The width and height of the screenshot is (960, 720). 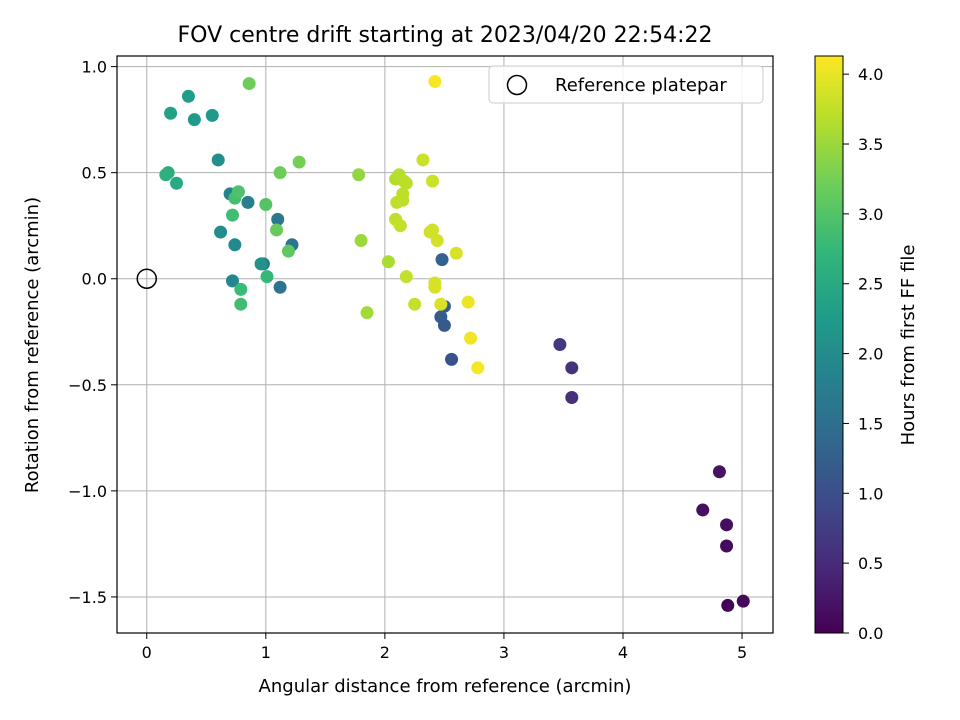 I want to click on colorbar-tick-label: 0.5, so click(x=870, y=563).